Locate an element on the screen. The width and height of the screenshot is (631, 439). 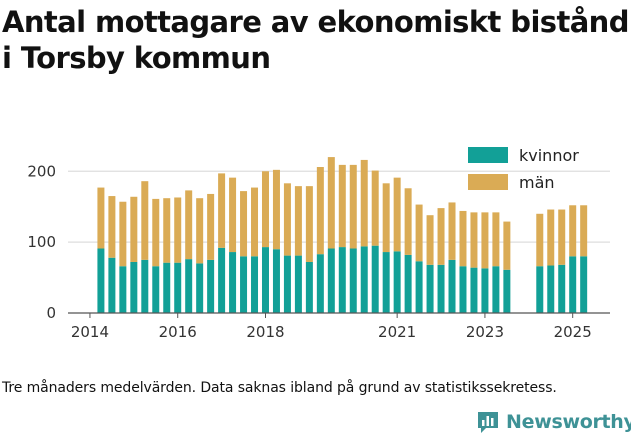
legend-label: kvinnor is located at coordinates (549, 155).